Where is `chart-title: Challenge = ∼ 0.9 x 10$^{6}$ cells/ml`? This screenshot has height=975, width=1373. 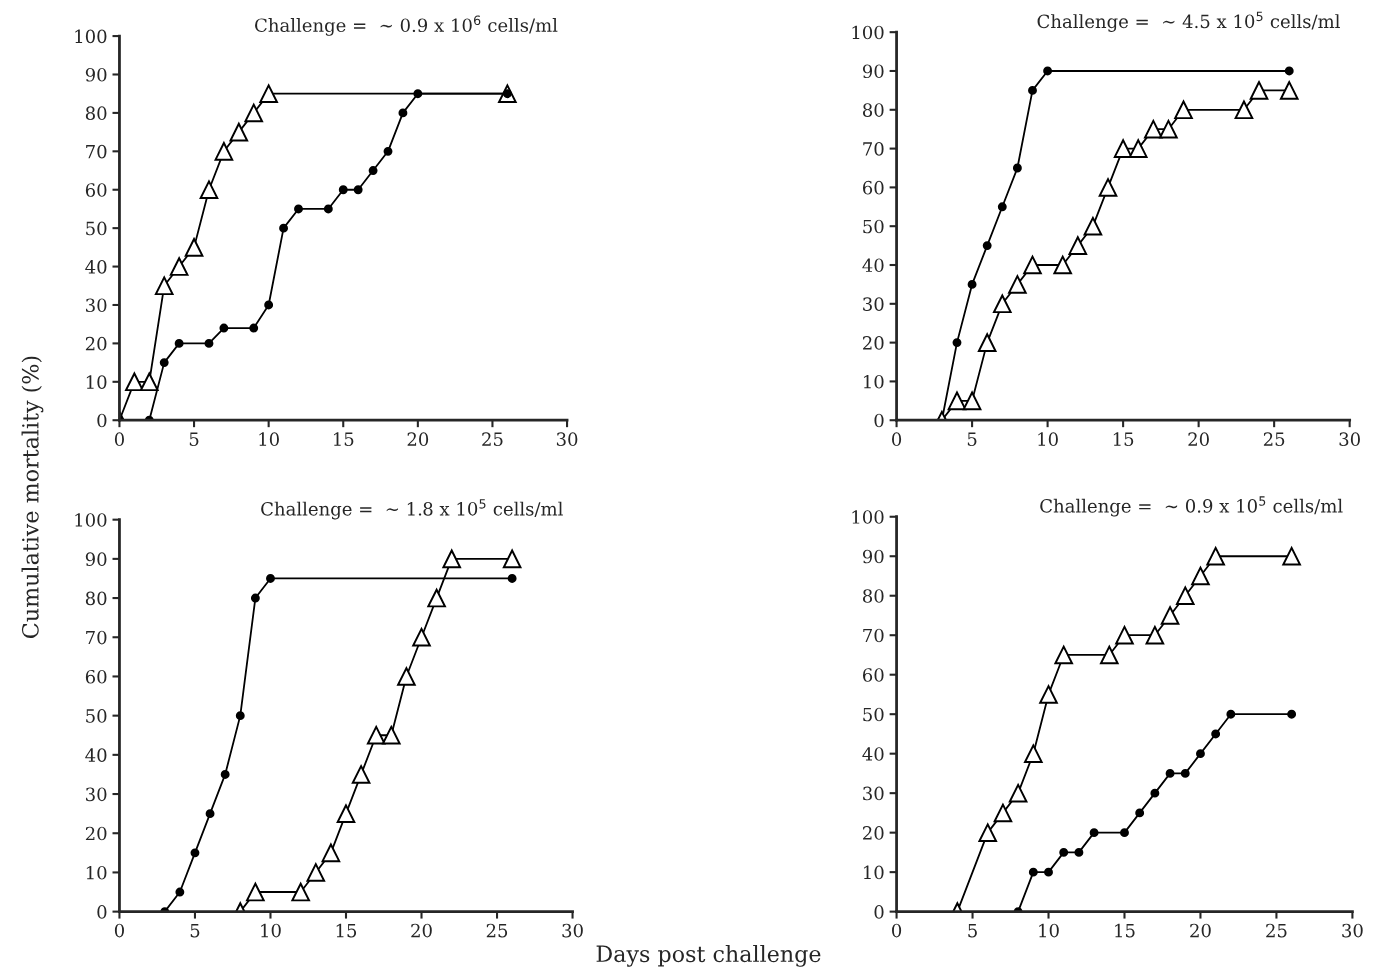
chart-title: Challenge = ∼ 0.9 x 10$^{6}$ cells/ml is located at coordinates (406, 25).